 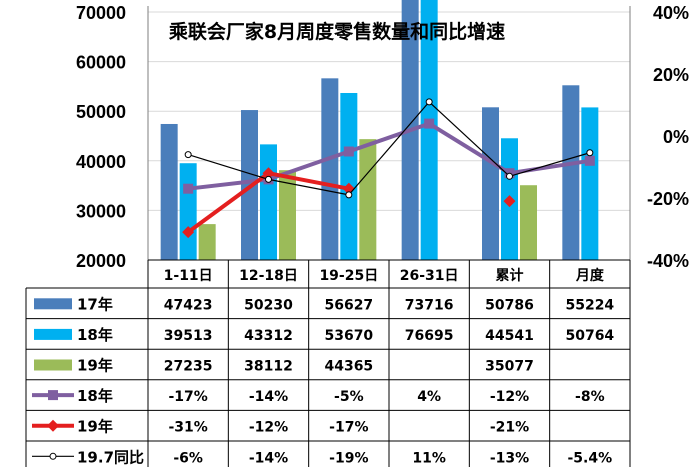 I want to click on category-label: 12-18日, so click(x=268, y=276).